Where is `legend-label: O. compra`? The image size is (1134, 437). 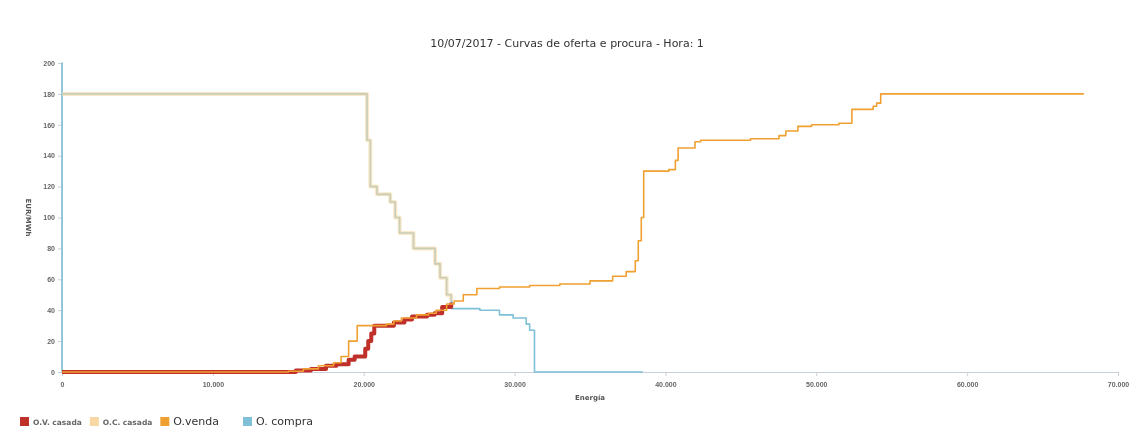 legend-label: O. compra is located at coordinates (284, 421).